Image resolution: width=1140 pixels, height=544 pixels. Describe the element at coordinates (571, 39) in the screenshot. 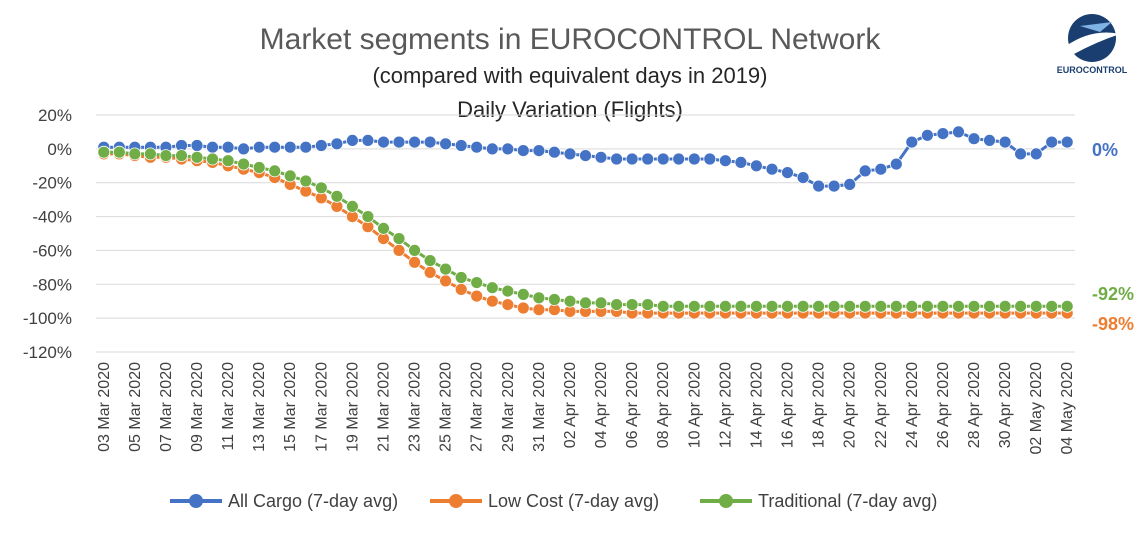

I see `chart-title: Market segments in EUROCONTROL Network` at that location.